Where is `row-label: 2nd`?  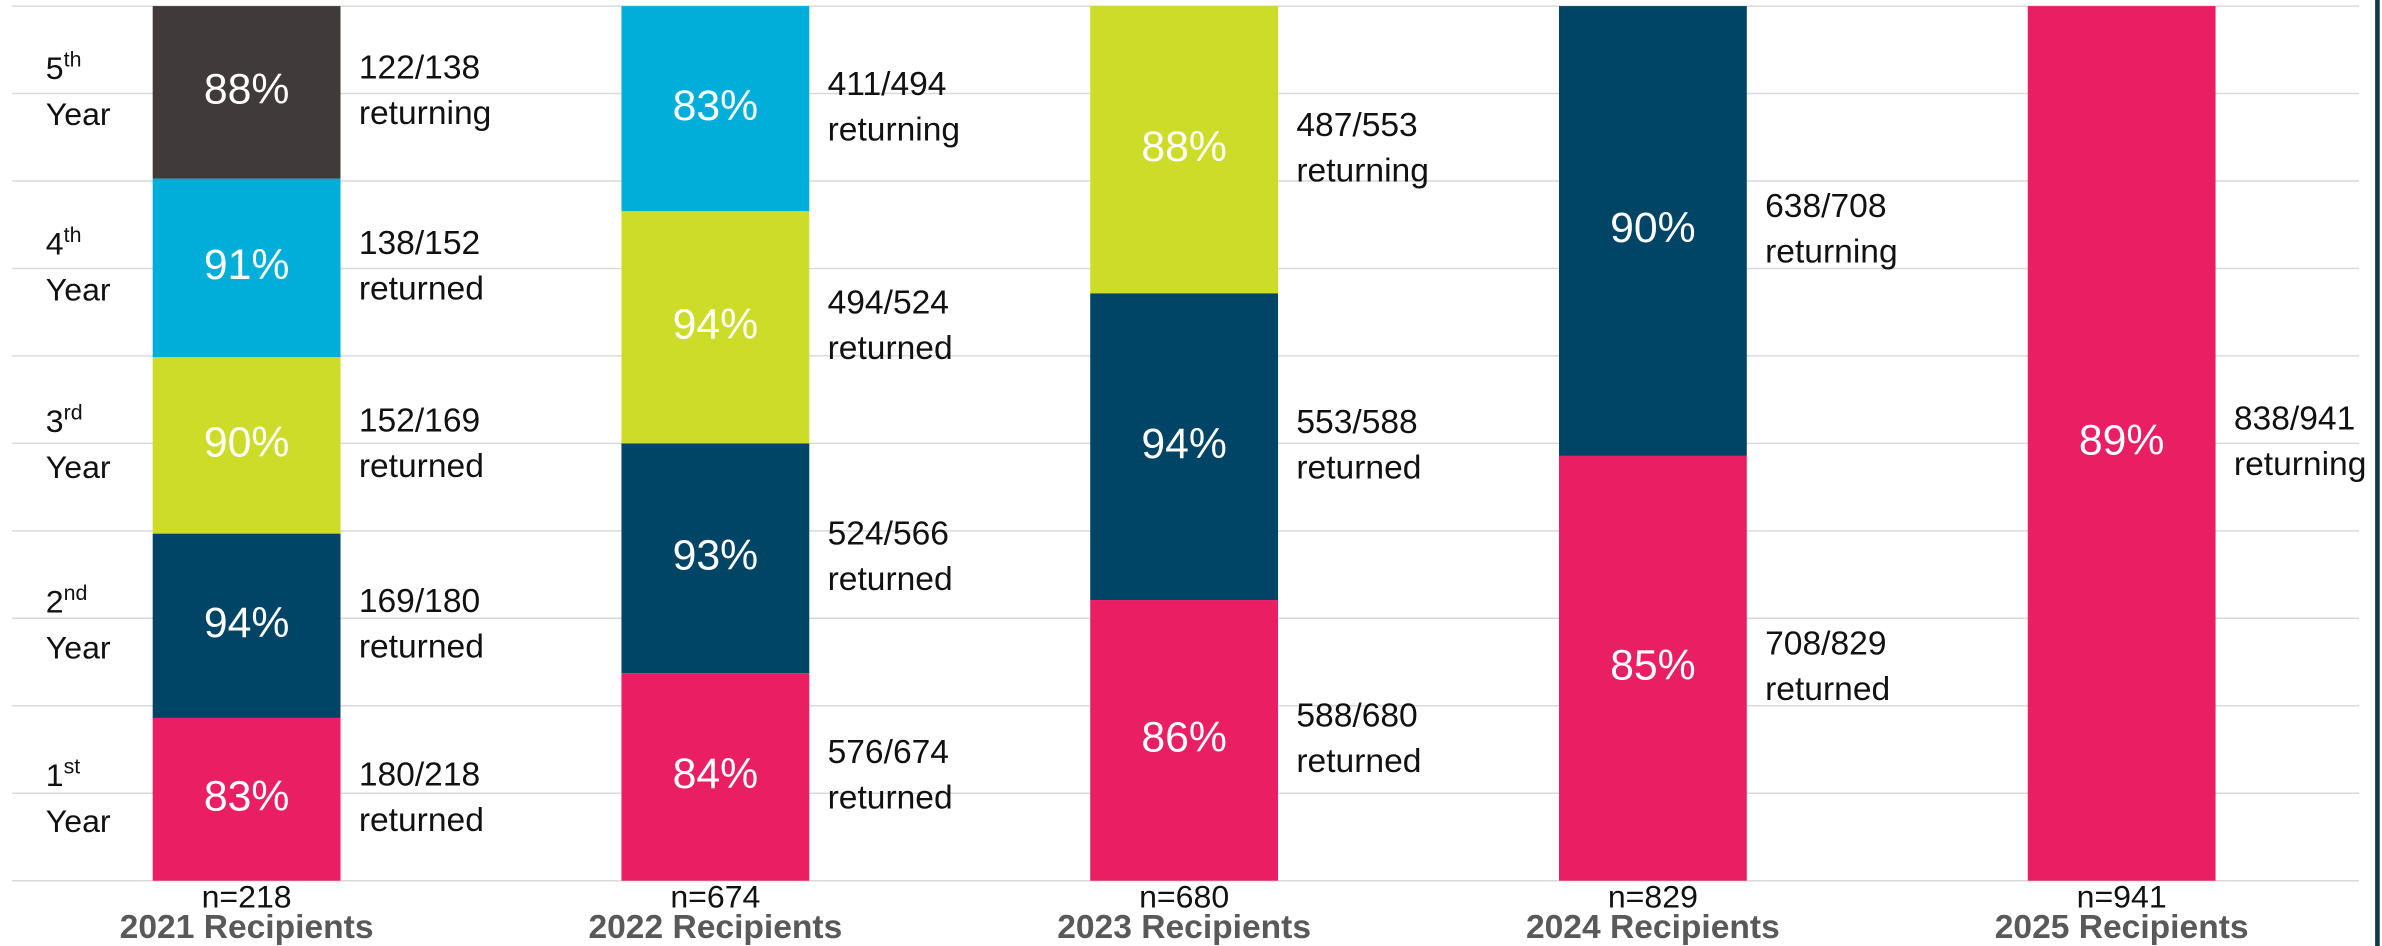
row-label: 2nd is located at coordinates (67, 600).